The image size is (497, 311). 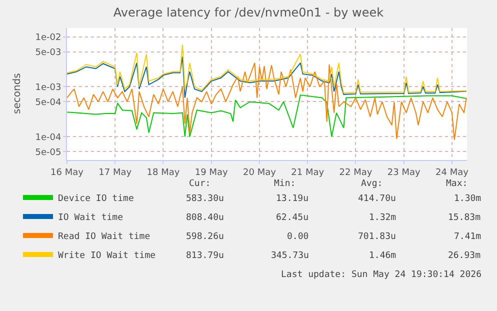 What do you see at coordinates (48, 103) in the screenshot?
I see `y-tick-label: 5e-04` at bounding box center [48, 103].